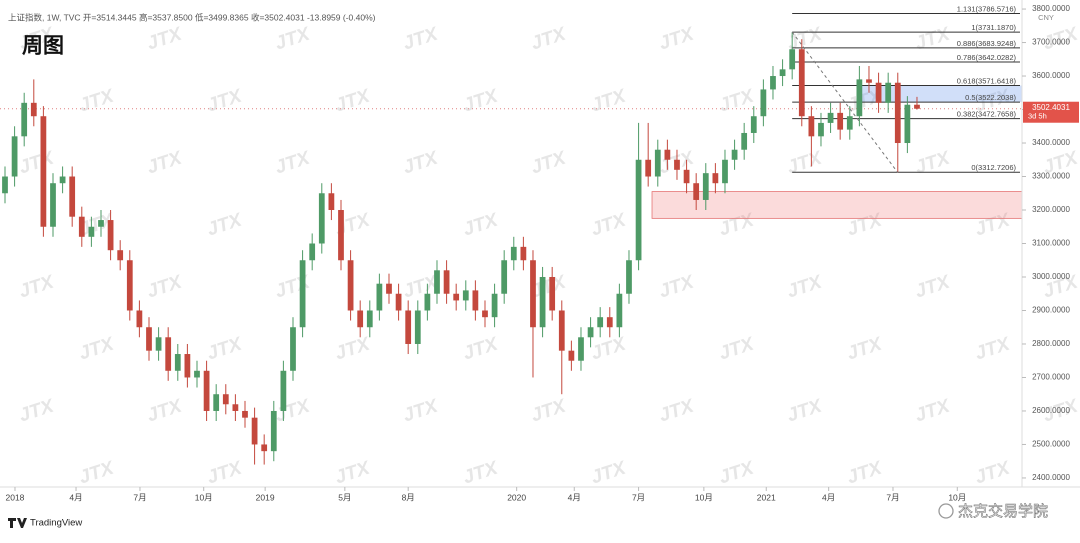 The width and height of the screenshot is (1080, 543). What do you see at coordinates (1051, 142) in the screenshot?
I see `y-tick-label: 3400.0000` at bounding box center [1051, 142].